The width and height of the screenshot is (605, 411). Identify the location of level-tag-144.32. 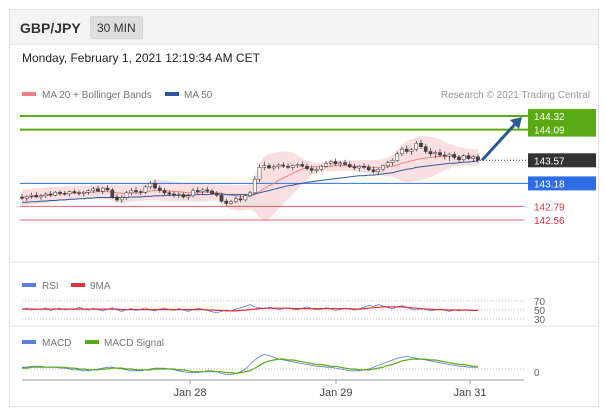
(562, 116).